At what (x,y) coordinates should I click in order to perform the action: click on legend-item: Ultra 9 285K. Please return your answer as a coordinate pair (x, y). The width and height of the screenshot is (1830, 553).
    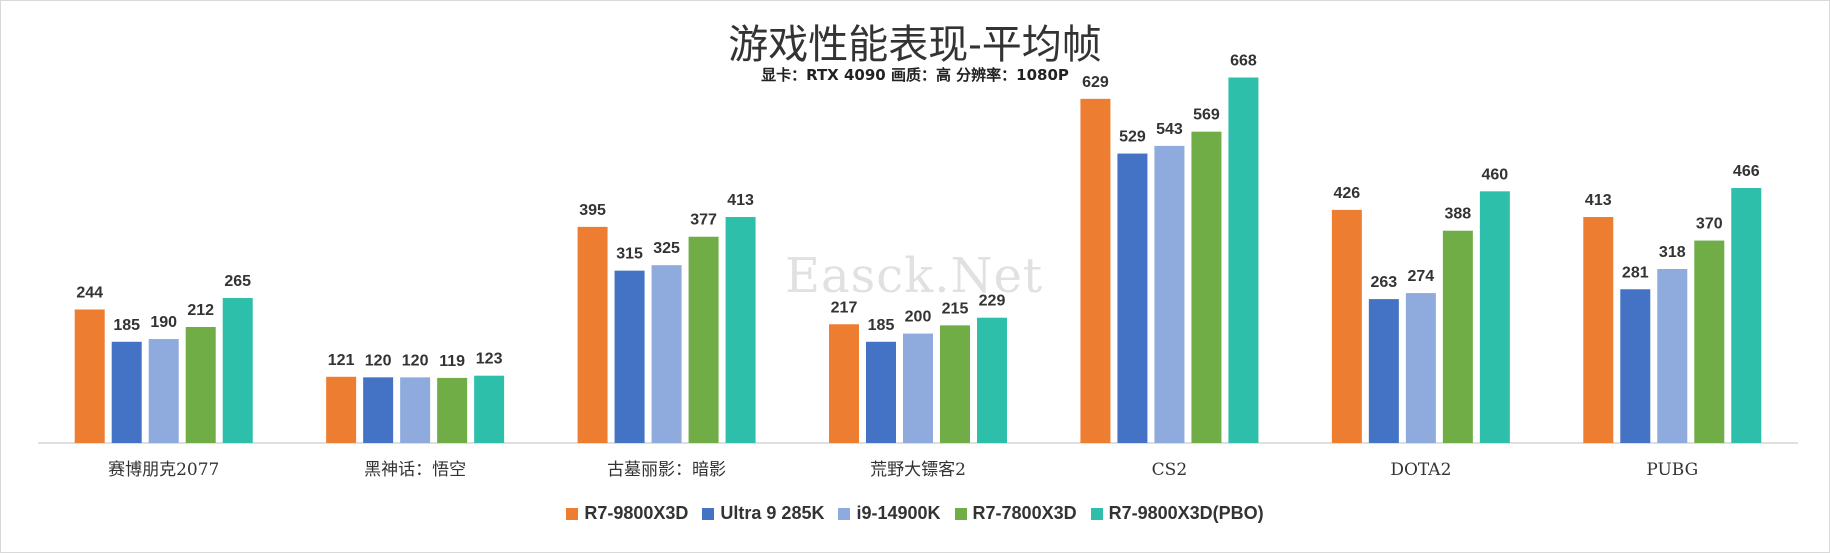
    Looking at the image, I should click on (763, 513).